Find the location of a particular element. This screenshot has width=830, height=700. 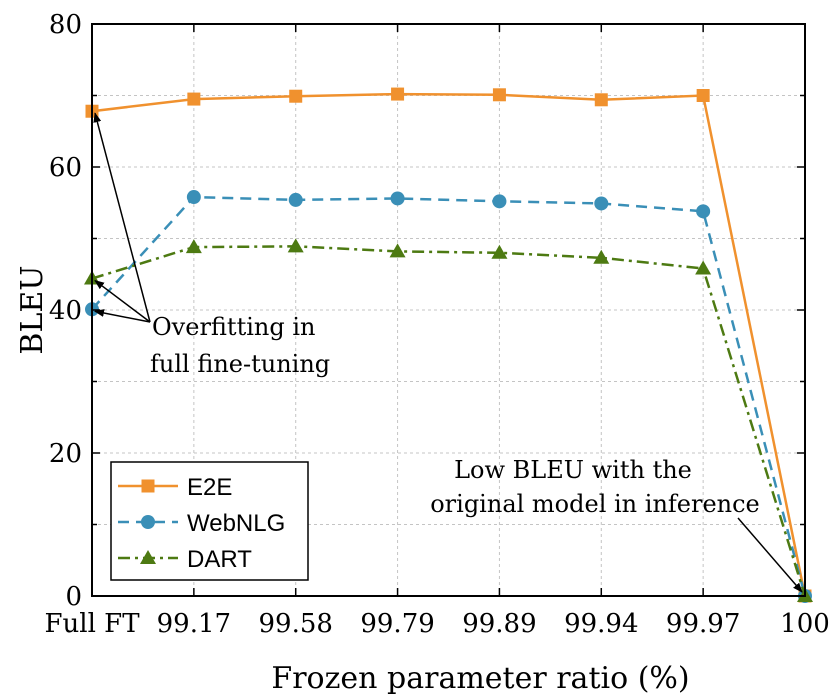

y-tick-label: 80 is located at coordinates (65, 25).